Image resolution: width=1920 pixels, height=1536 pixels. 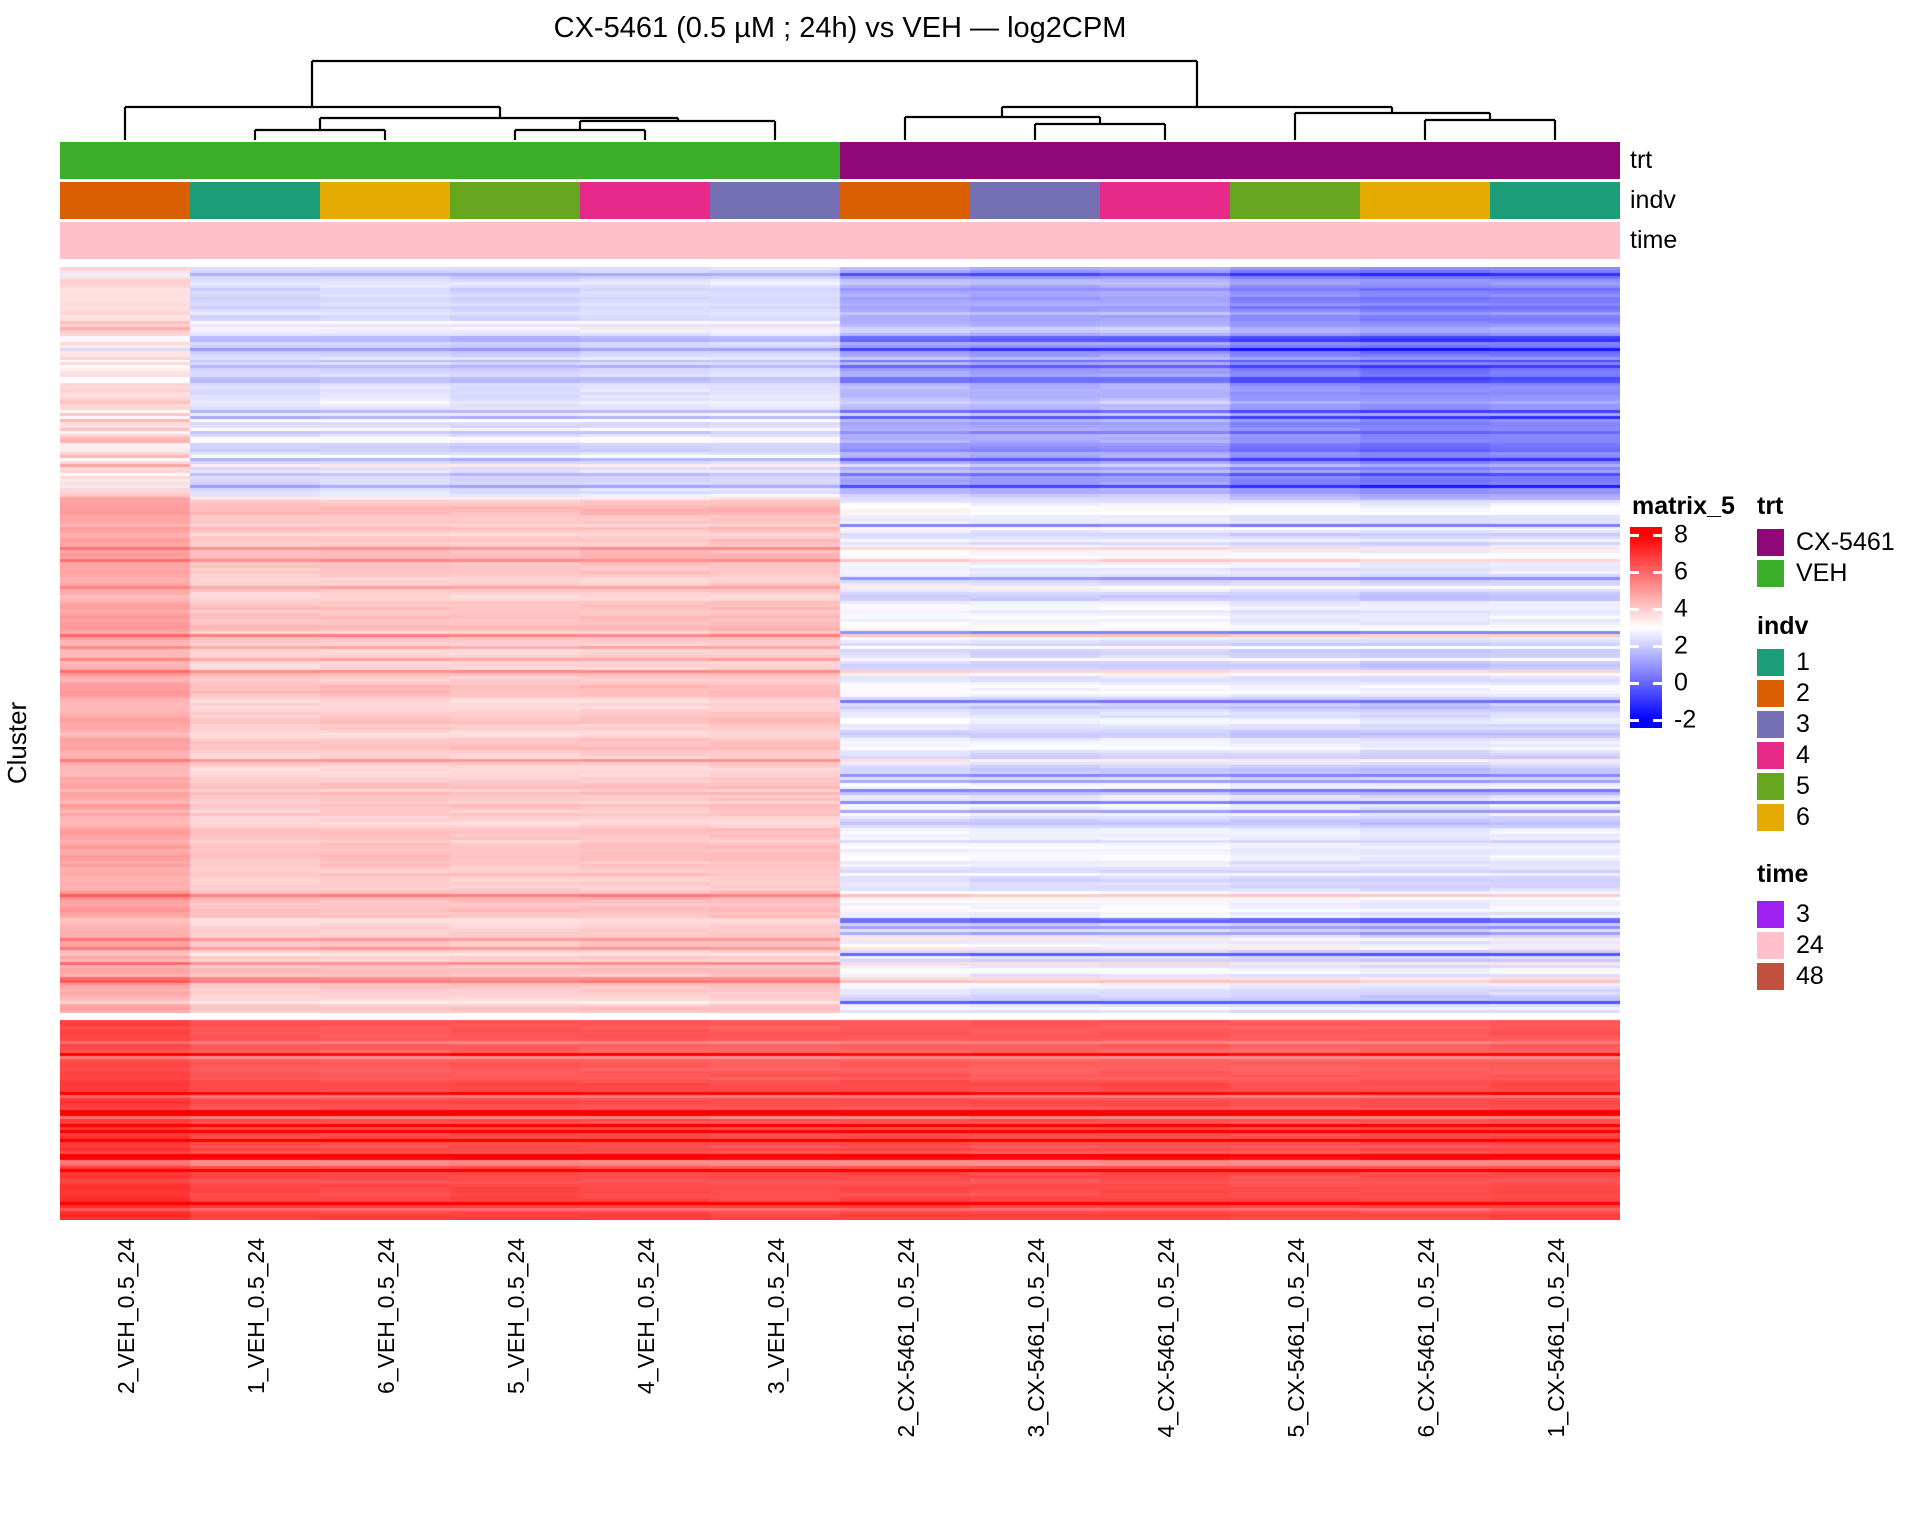 I want to click on trt-annotation-label: trt, so click(x=1641, y=160).